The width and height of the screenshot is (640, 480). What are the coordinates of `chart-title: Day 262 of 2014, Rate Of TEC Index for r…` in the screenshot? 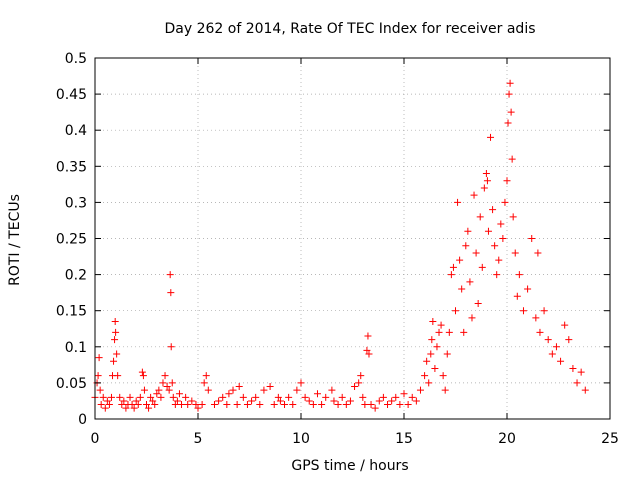 It's located at (349, 29).